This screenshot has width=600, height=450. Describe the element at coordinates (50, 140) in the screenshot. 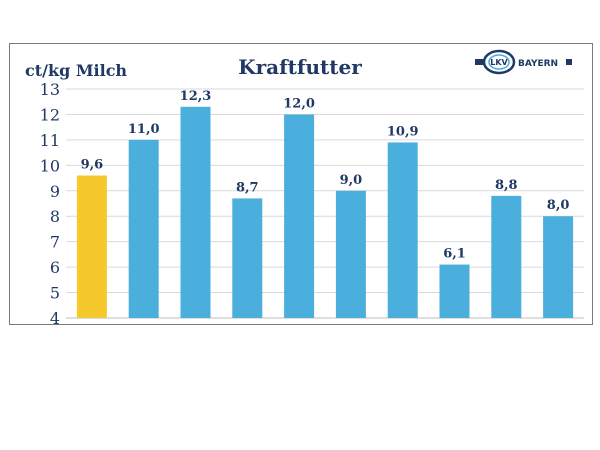

I see `y-tick-label: 11` at that location.